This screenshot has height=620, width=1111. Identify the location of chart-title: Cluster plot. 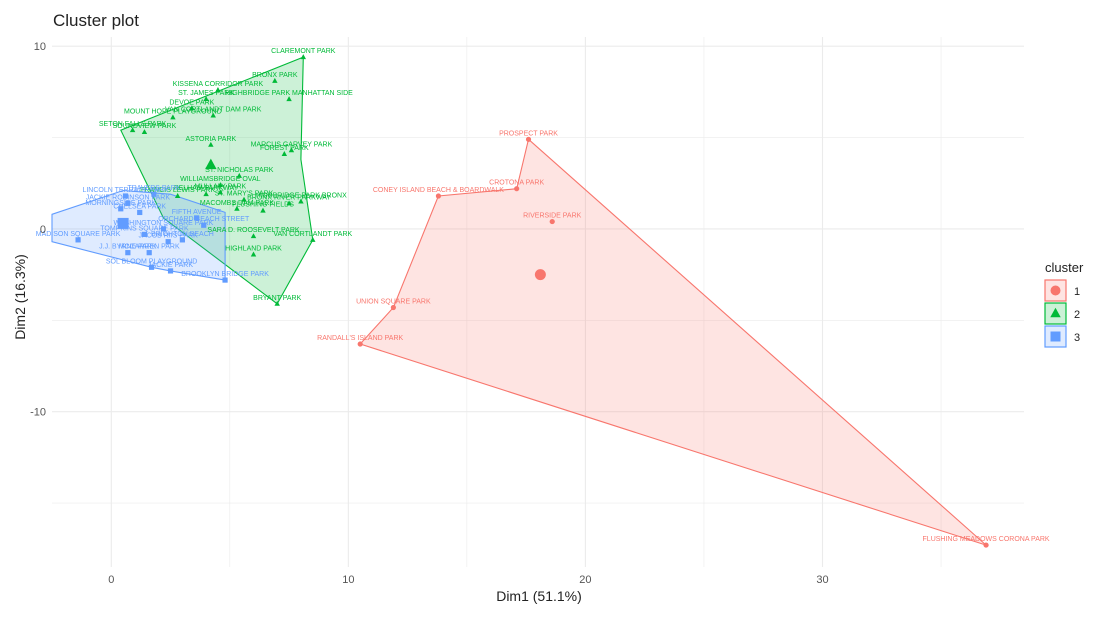
(96, 20).